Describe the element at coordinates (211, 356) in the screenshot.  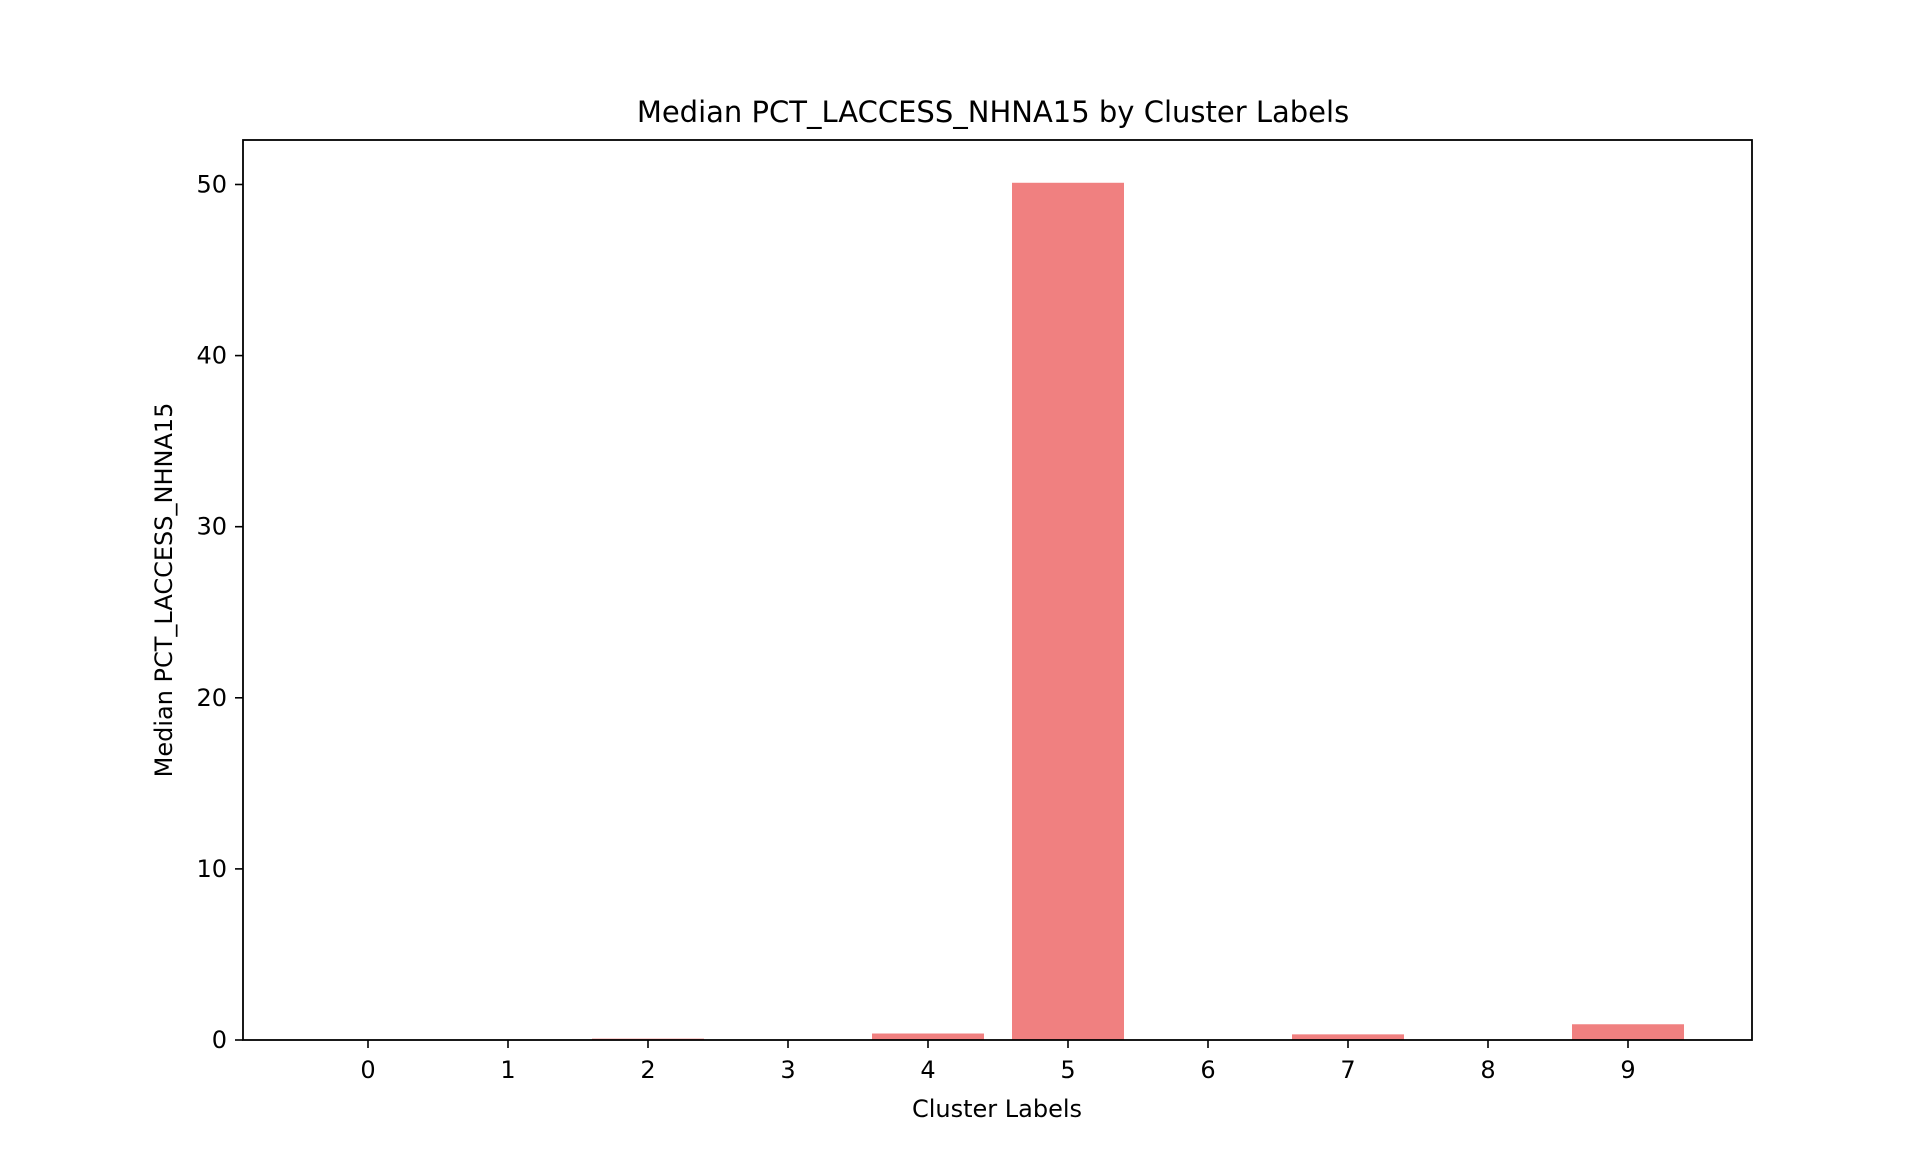
I see `y-tick-label-40: 40` at that location.